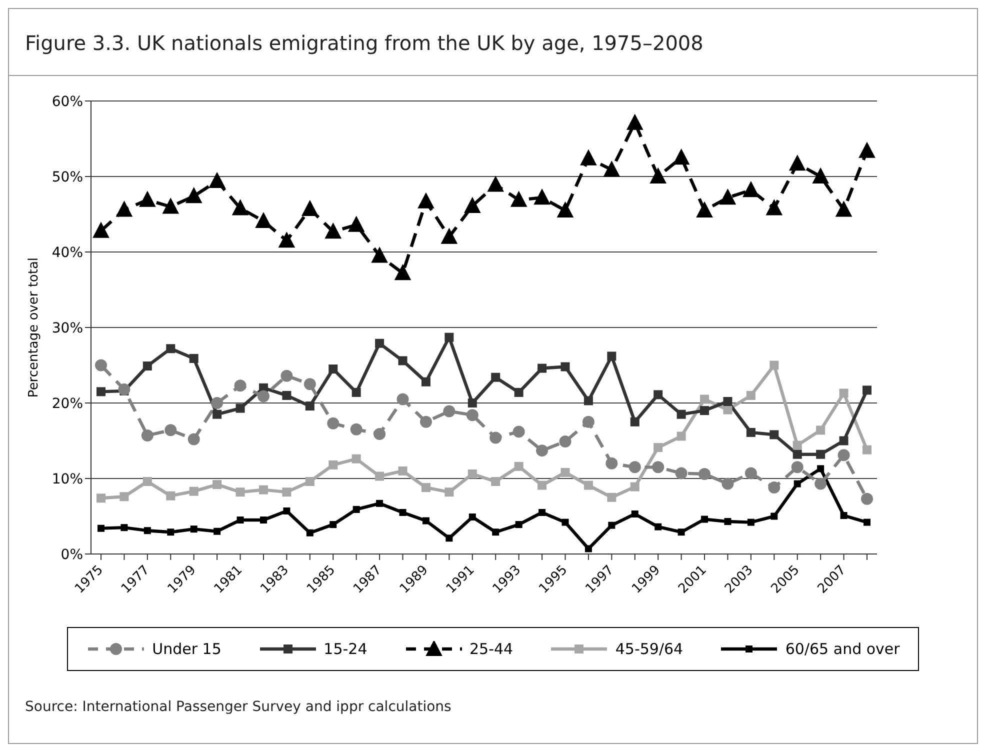 The height and width of the screenshot is (756, 990). What do you see at coordinates (67, 102) in the screenshot?
I see `y-tick-label: 60%` at bounding box center [67, 102].